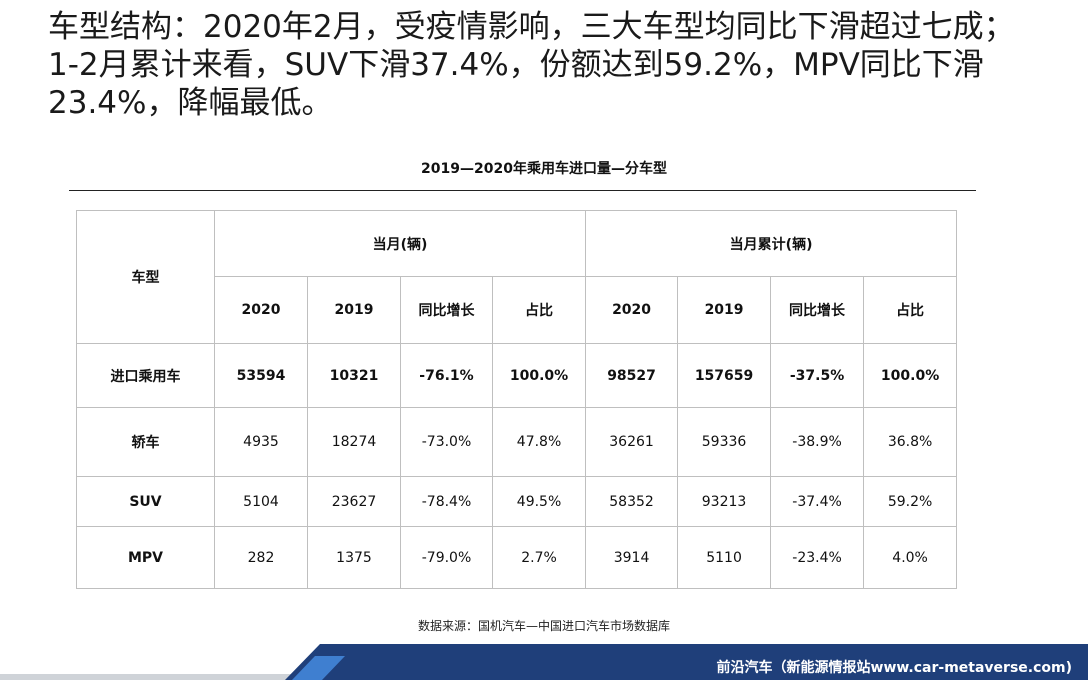 This screenshot has width=1088, height=680. I want to click on table-cell: 59.2%, so click(910, 501).